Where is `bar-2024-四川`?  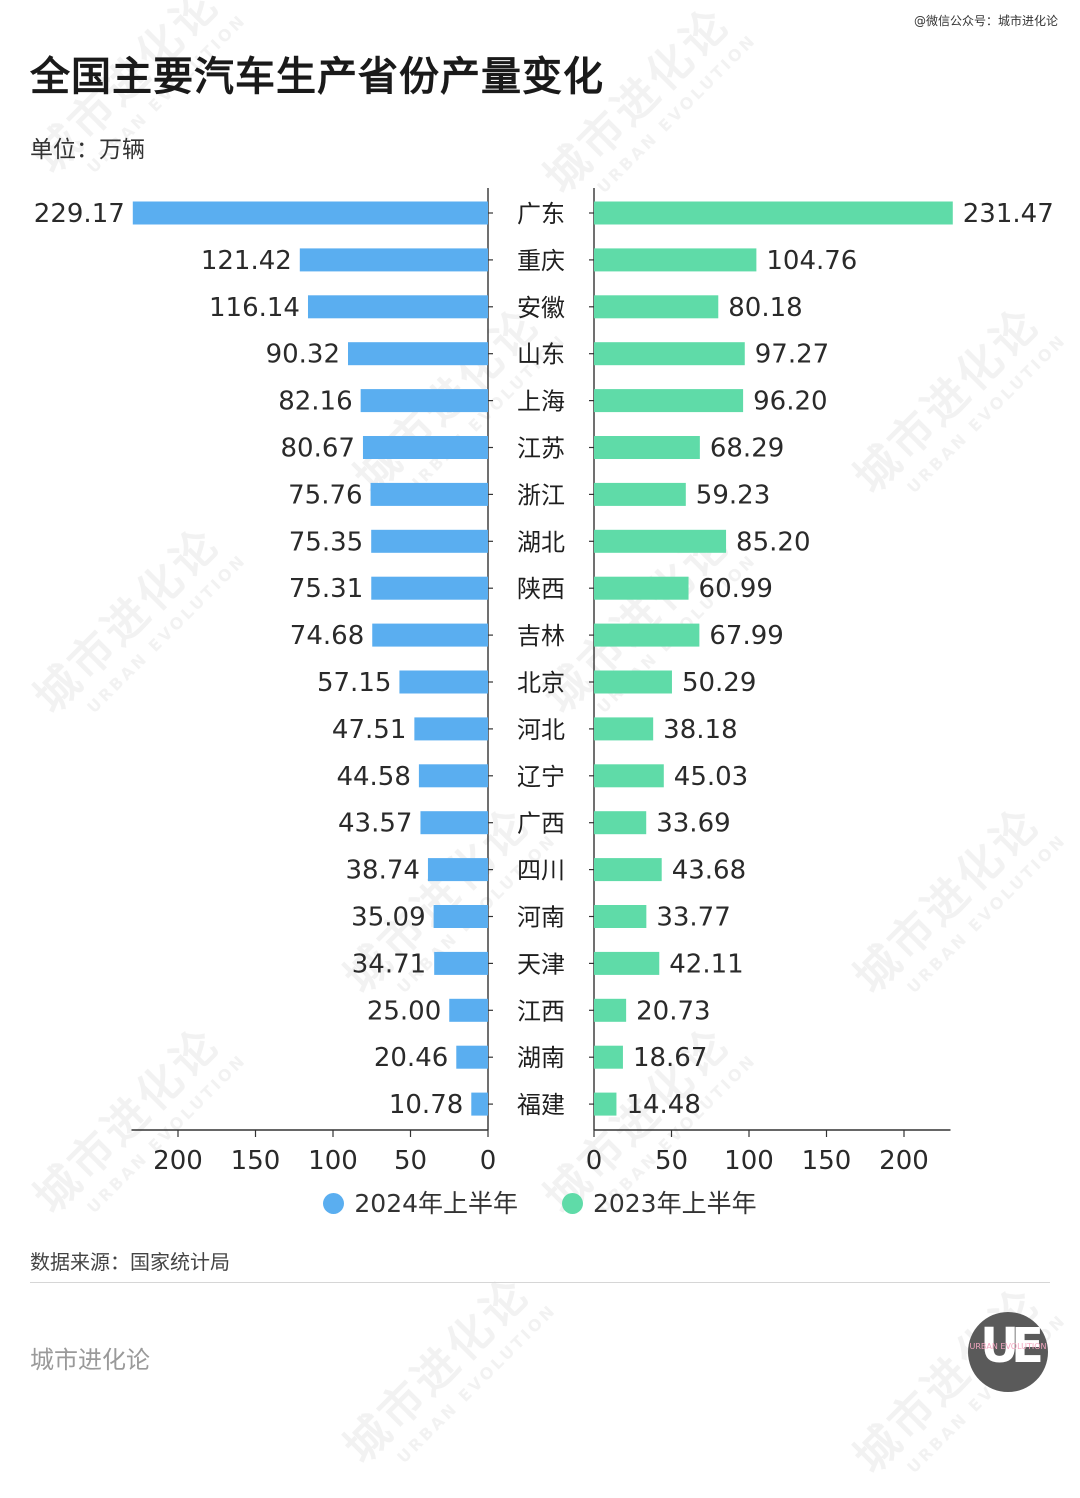 bar-2024-四川 is located at coordinates (457, 870).